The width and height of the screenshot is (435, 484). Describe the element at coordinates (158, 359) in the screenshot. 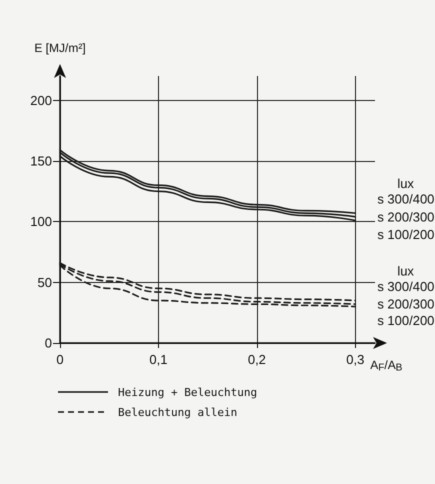

I see `x-tick-label: 0,1` at that location.